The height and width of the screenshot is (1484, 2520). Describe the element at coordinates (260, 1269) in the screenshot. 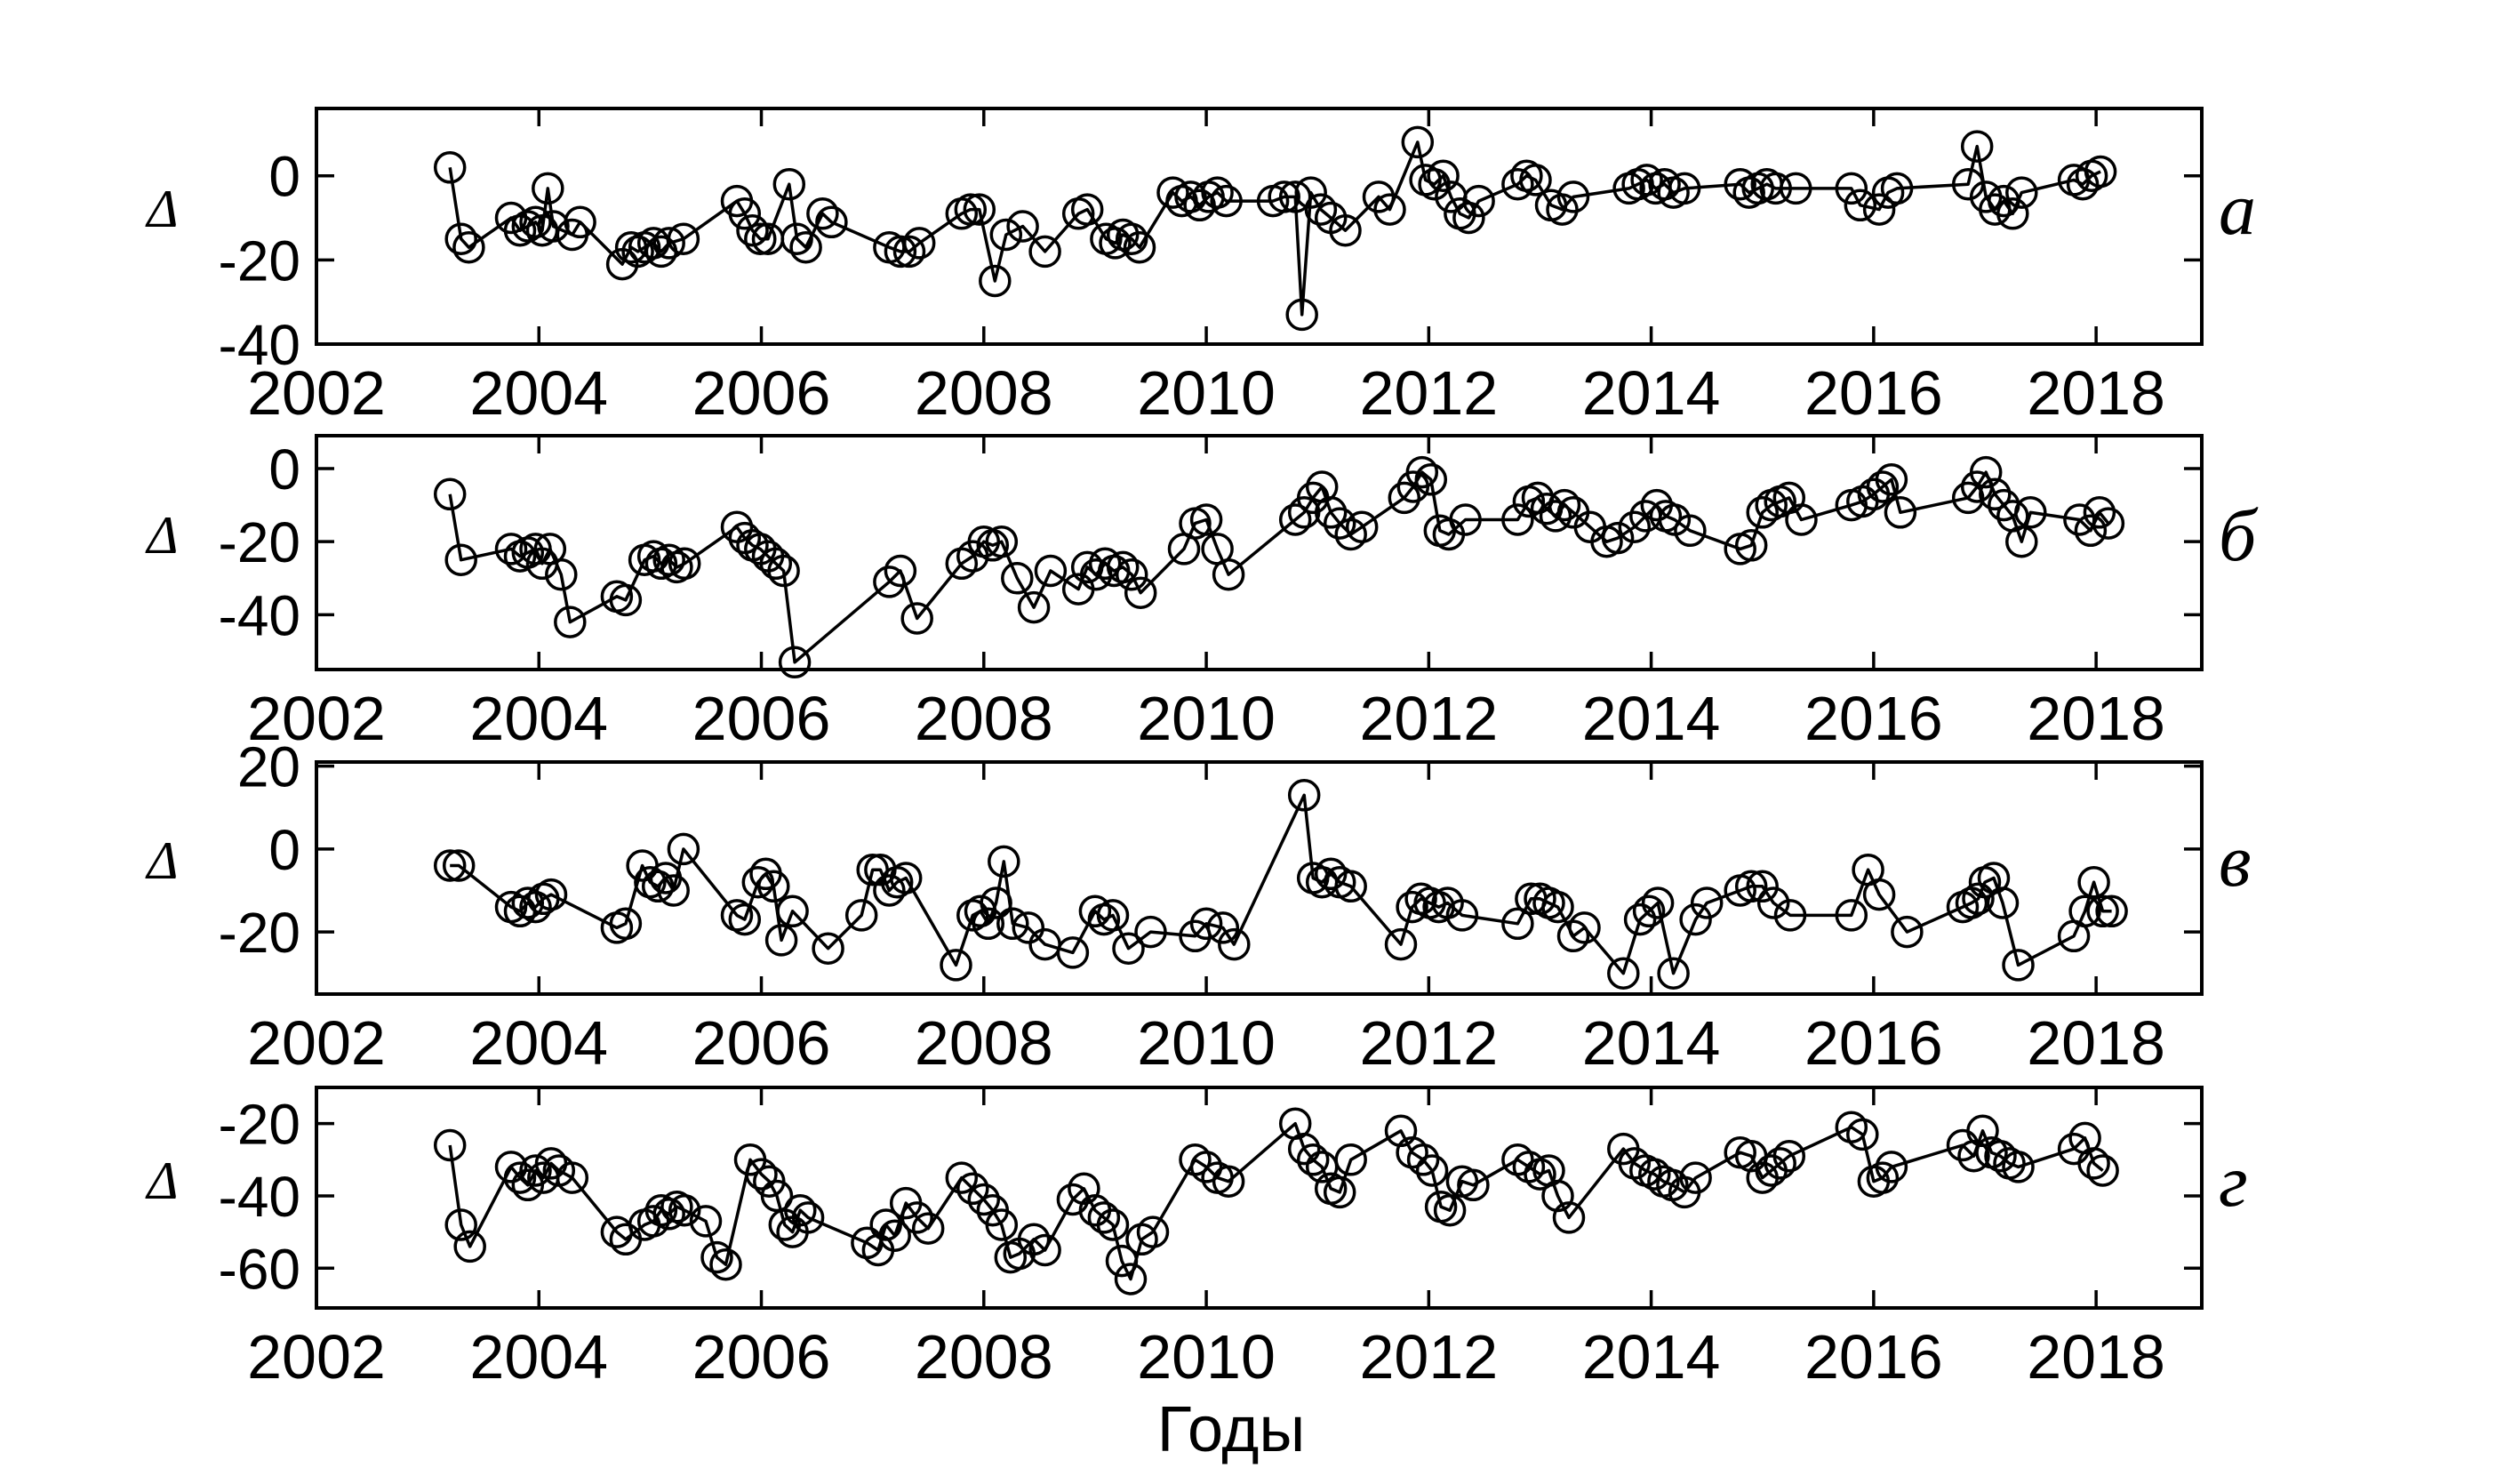

I see `y-tick-label: -60` at that location.